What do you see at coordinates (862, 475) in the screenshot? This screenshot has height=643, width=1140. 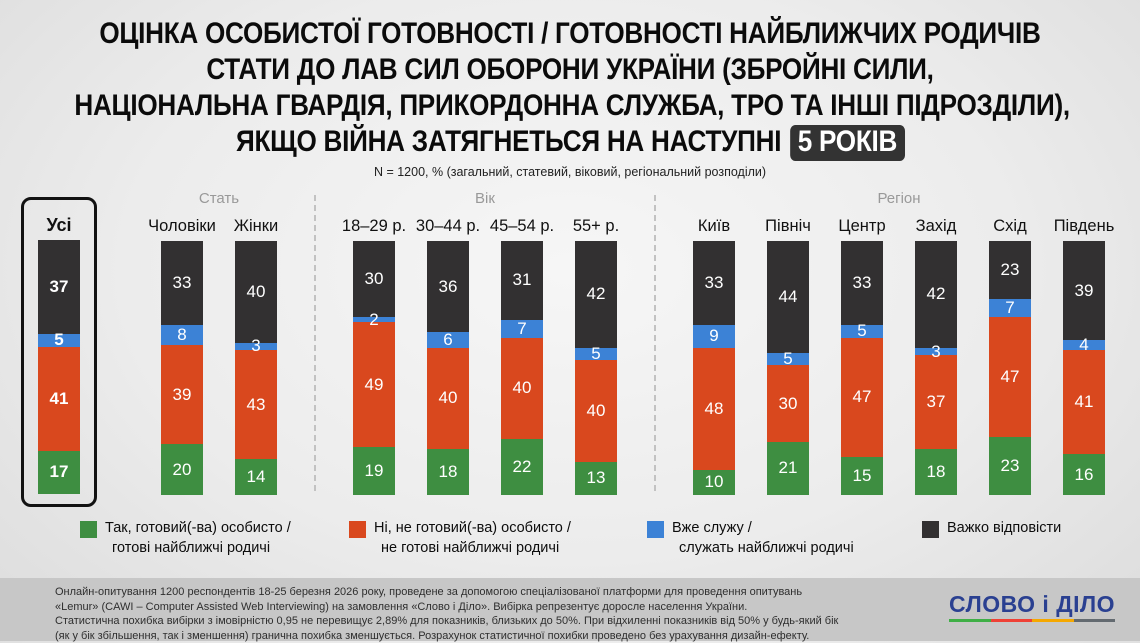 I see `bar-segment-yes: 15` at bounding box center [862, 475].